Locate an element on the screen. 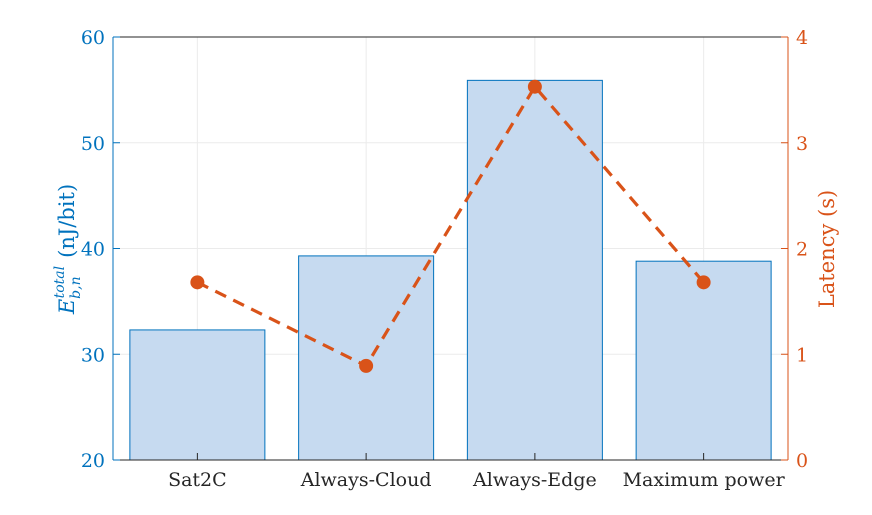  x-tick-label: Always-Edge is located at coordinates (534, 480).